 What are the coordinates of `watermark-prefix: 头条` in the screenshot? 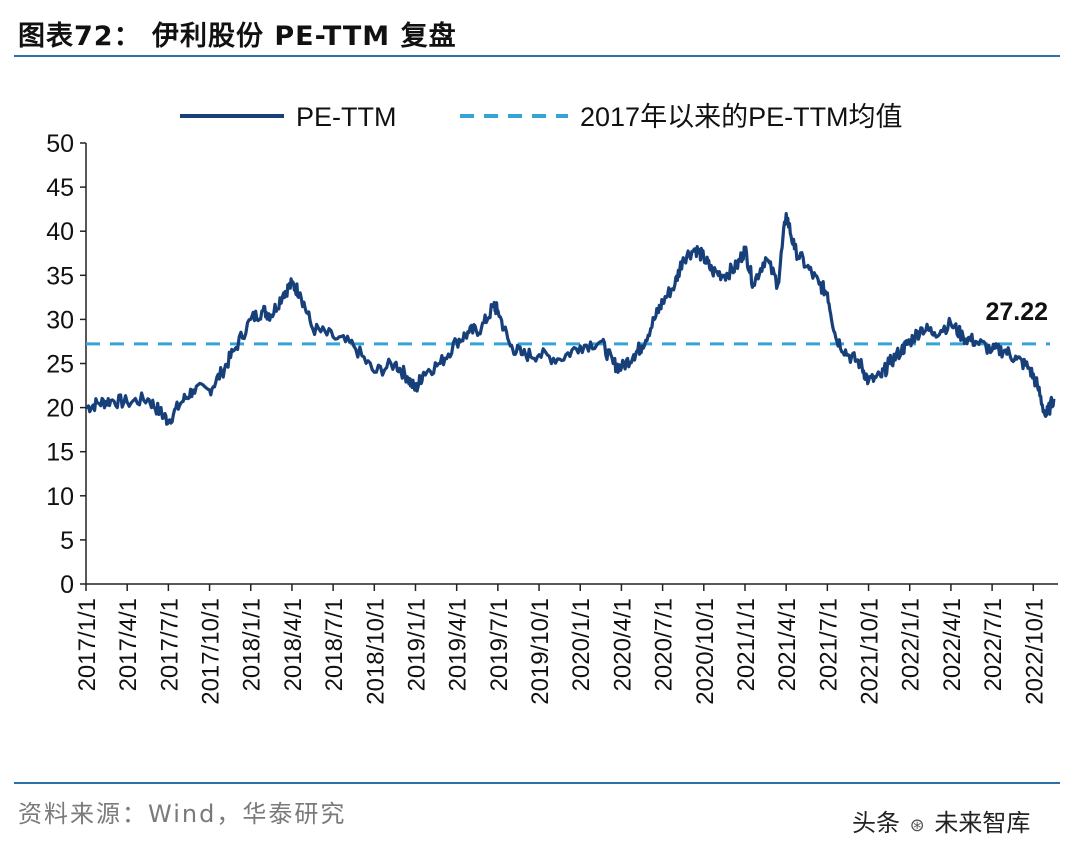 It's located at (876, 823).